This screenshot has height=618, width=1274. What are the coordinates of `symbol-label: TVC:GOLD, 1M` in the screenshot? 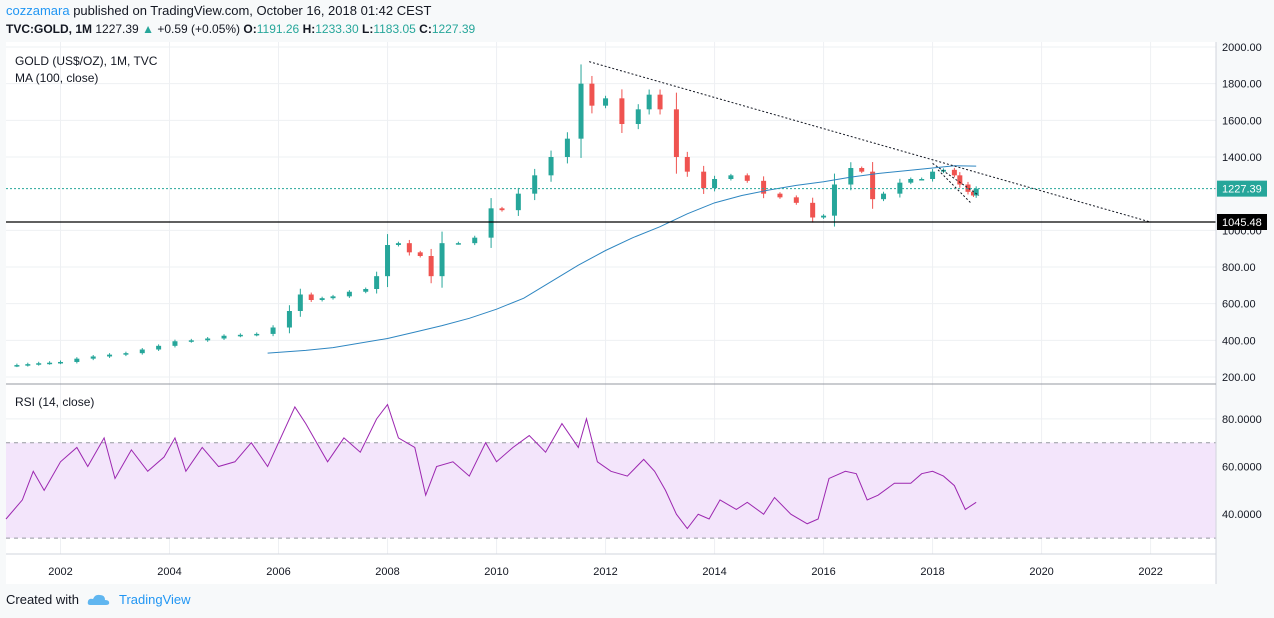 It's located at (49, 29).